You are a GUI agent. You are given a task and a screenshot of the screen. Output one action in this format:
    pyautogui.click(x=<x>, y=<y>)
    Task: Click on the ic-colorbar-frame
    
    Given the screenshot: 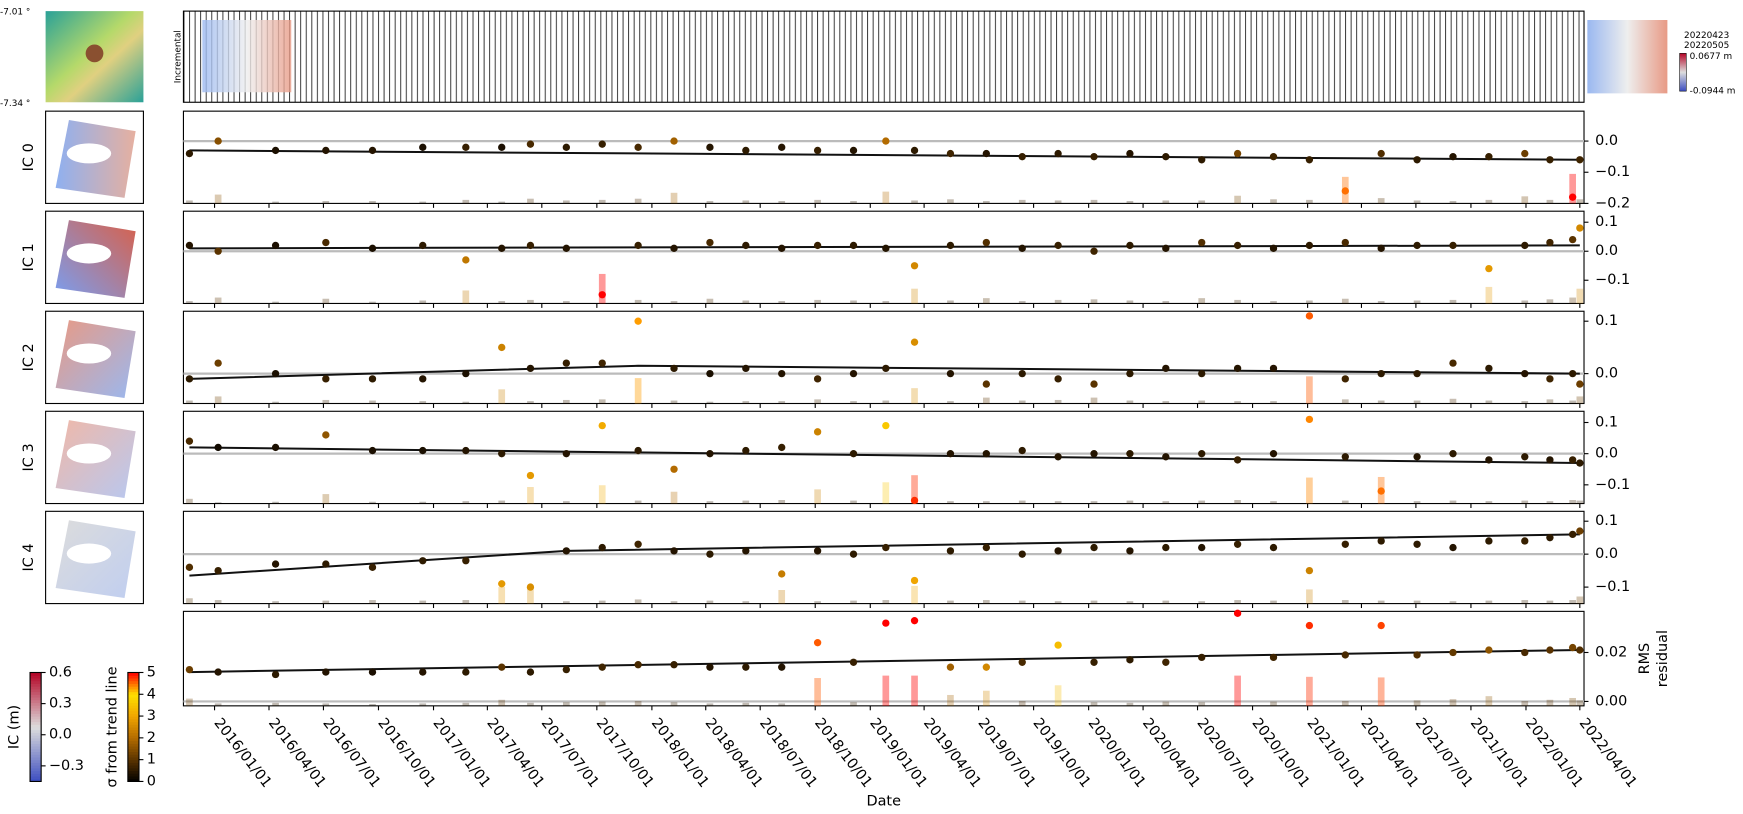 What is the action you would take?
    pyautogui.click(x=35, y=726)
    